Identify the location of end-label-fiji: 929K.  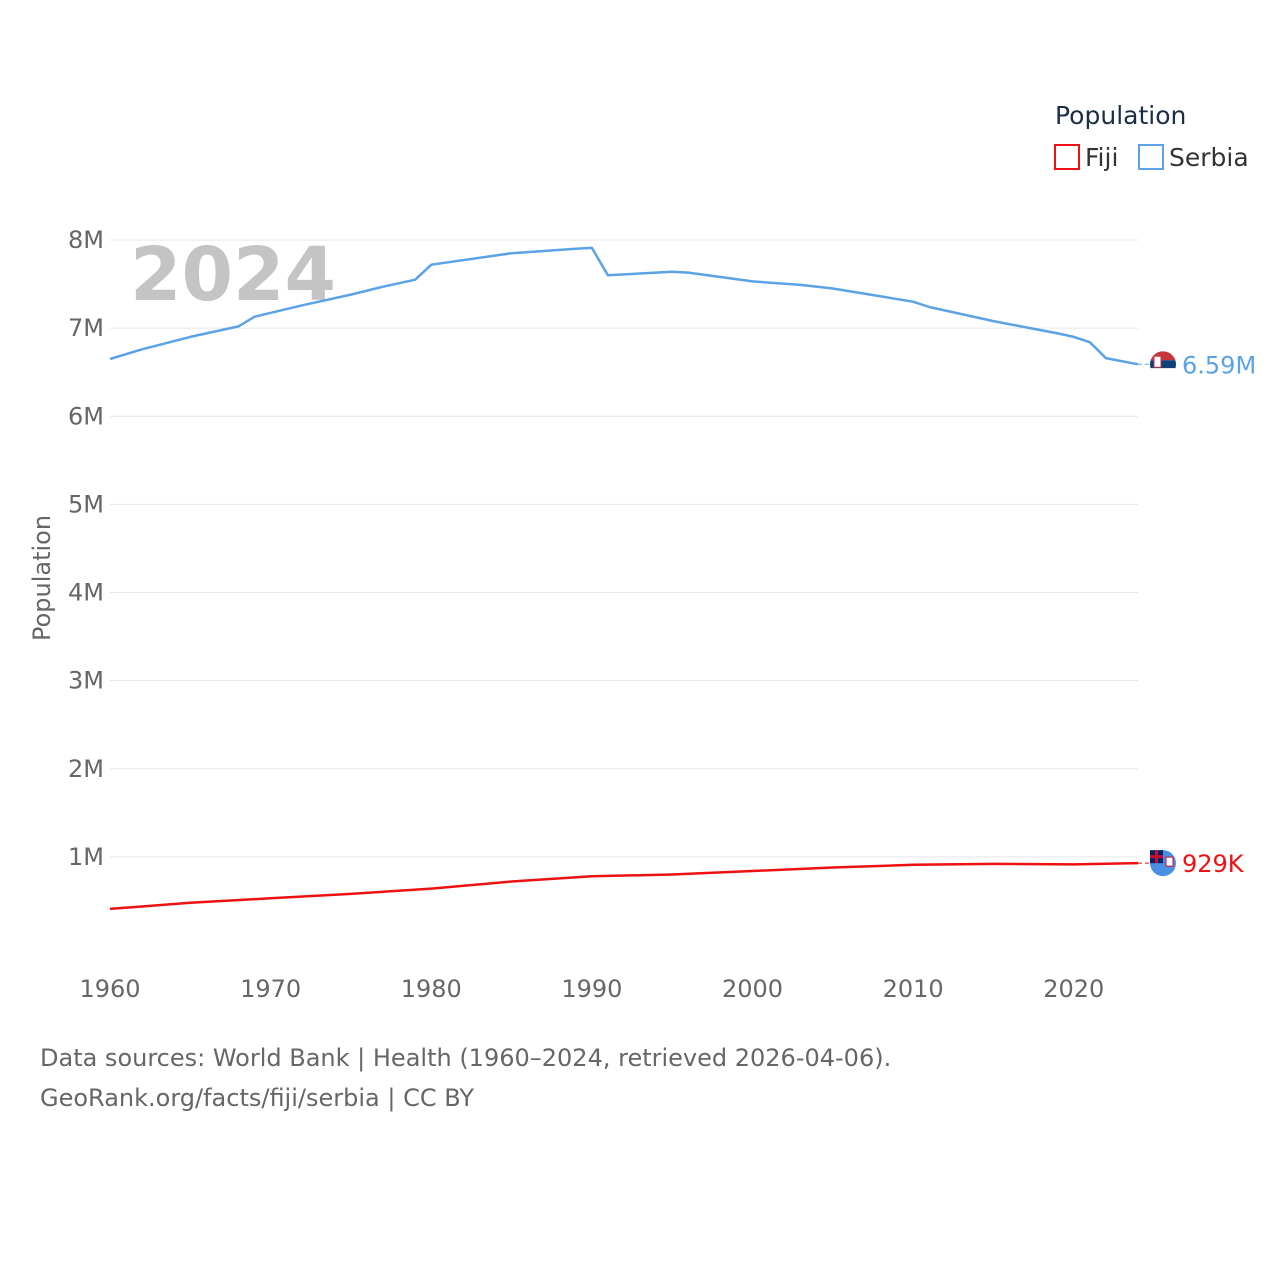
(1213, 864).